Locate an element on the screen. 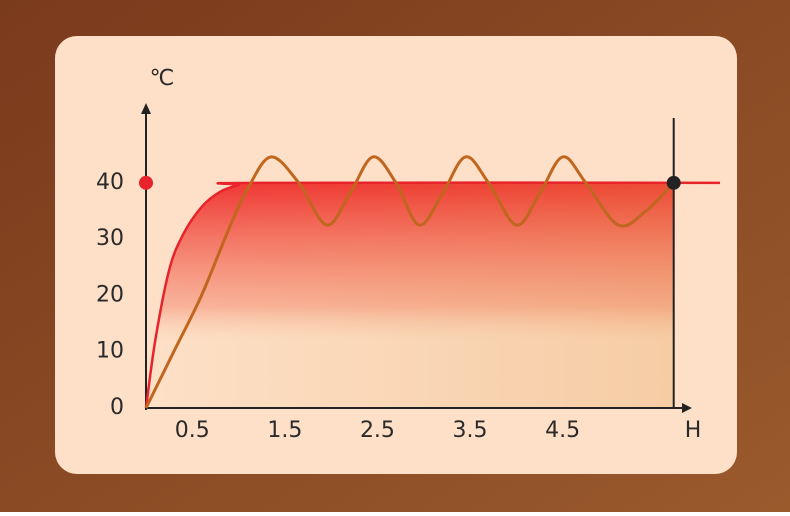 Image resolution: width=790 pixels, height=516 pixels. y-tick-label: 20 is located at coordinates (110, 294).